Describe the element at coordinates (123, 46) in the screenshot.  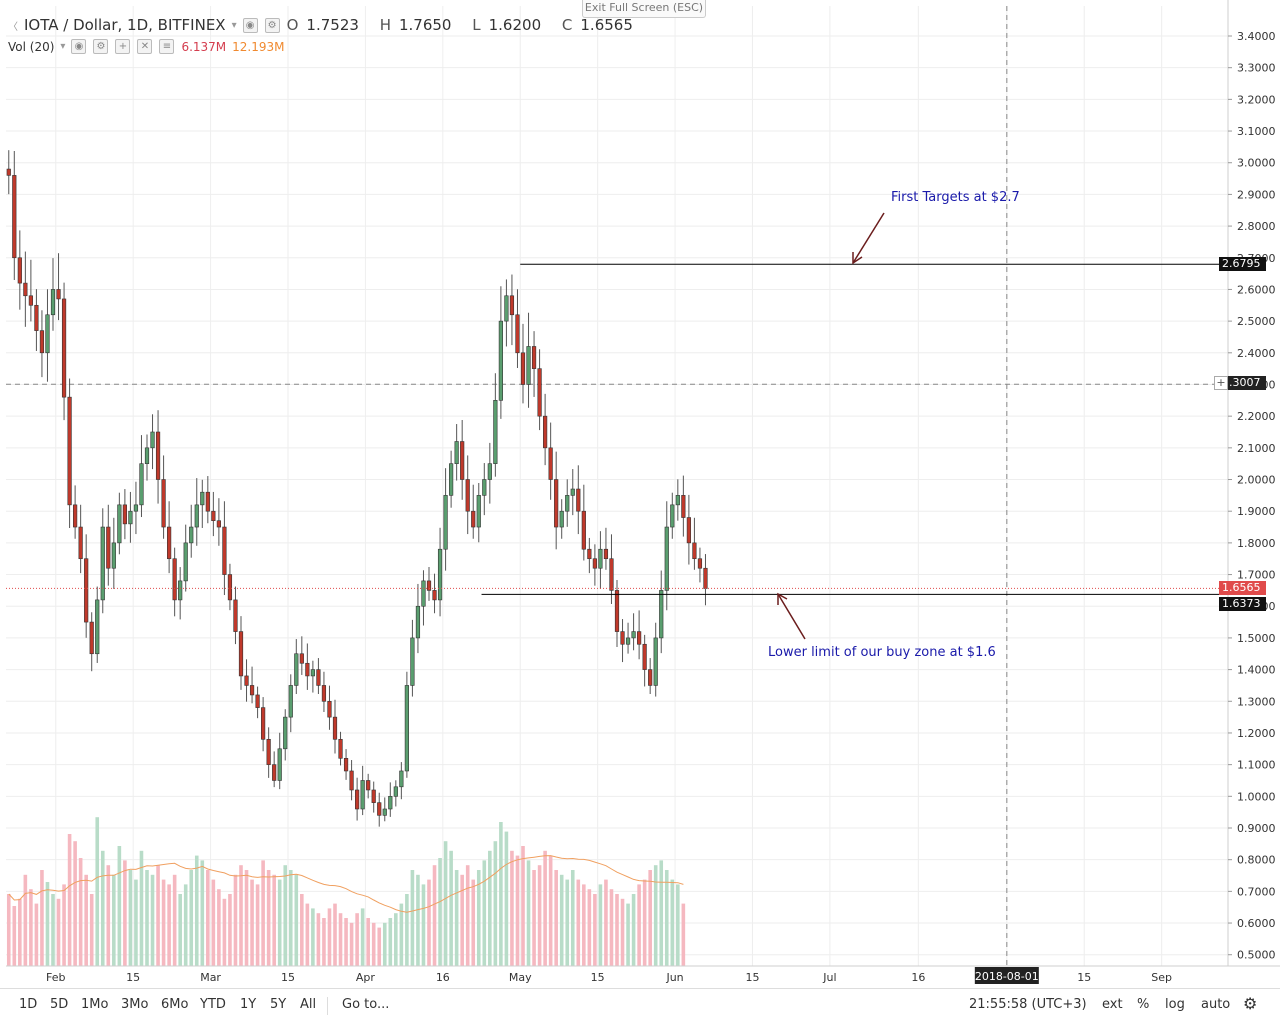
I see `add-icon: +` at that location.